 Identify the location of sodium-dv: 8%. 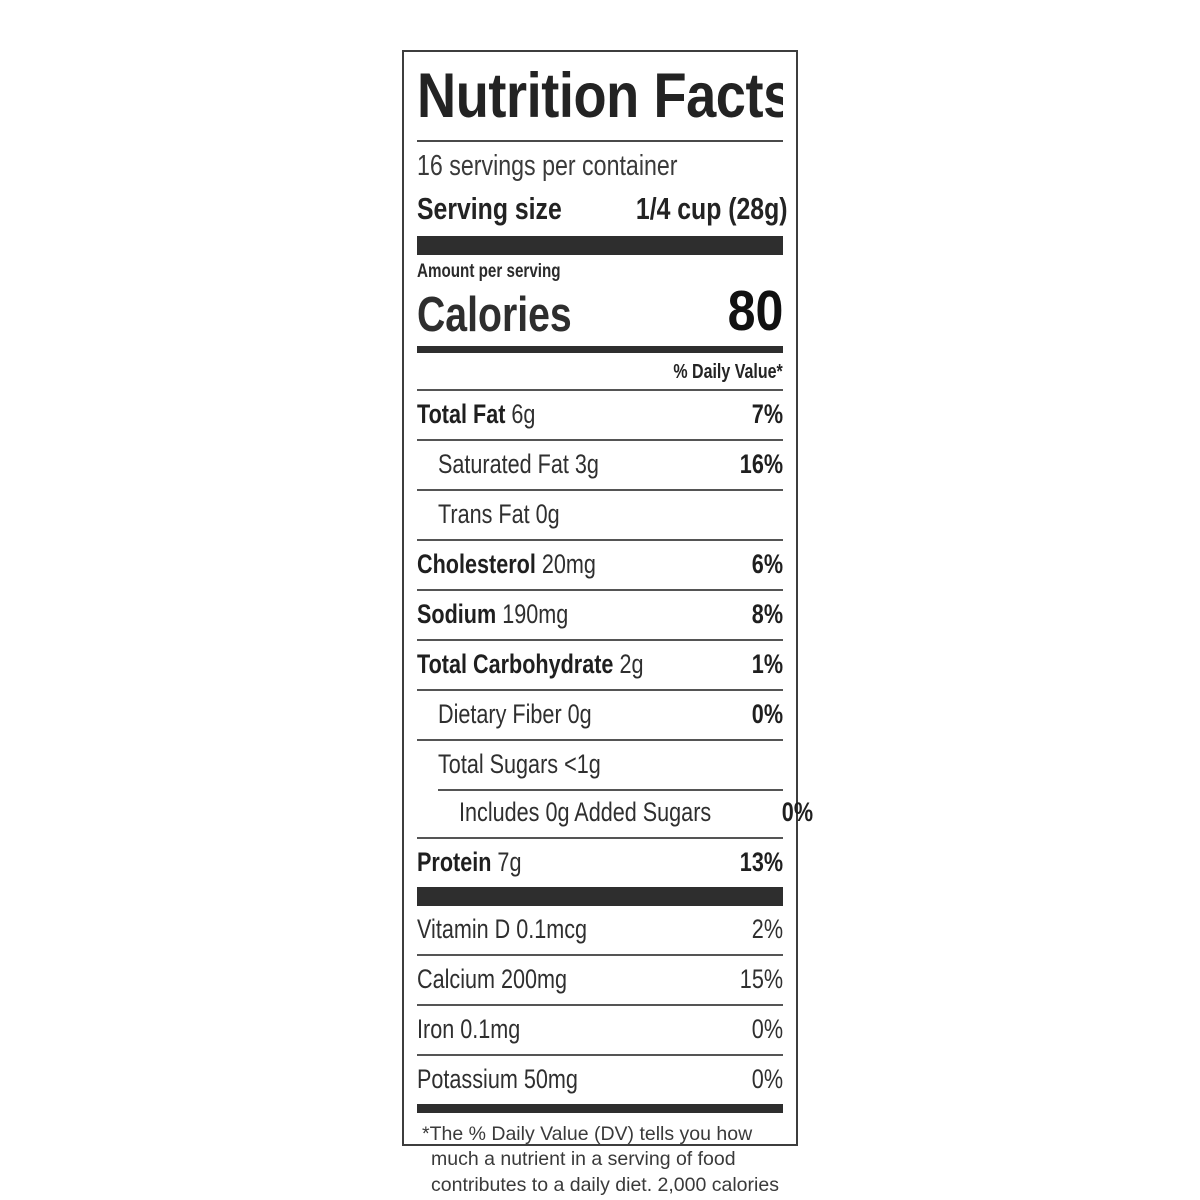
(767, 614).